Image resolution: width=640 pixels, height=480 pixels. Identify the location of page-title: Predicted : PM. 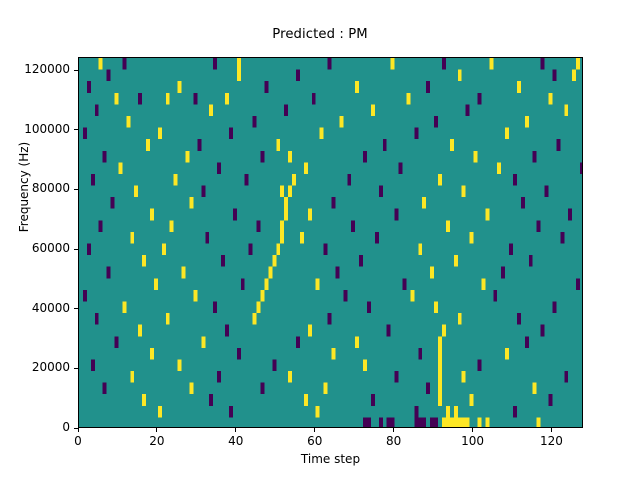
(320, 34).